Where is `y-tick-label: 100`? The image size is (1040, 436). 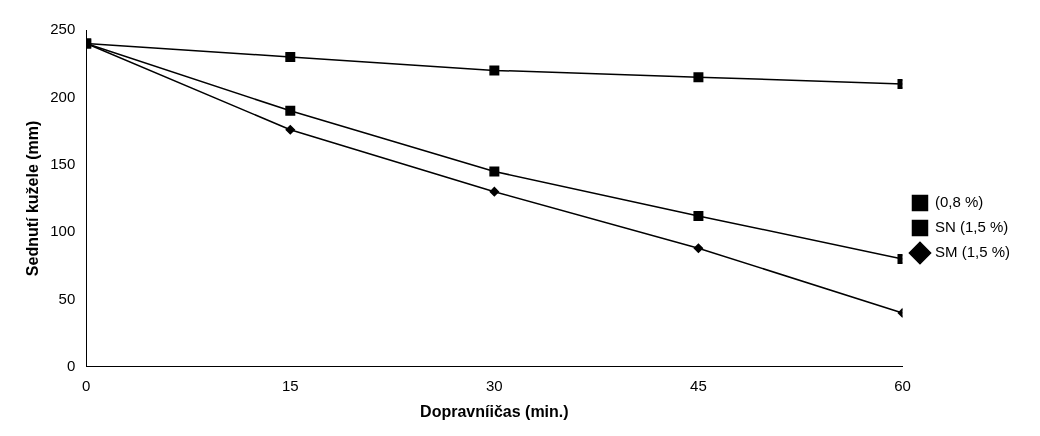 y-tick-label: 100 is located at coordinates (63, 231).